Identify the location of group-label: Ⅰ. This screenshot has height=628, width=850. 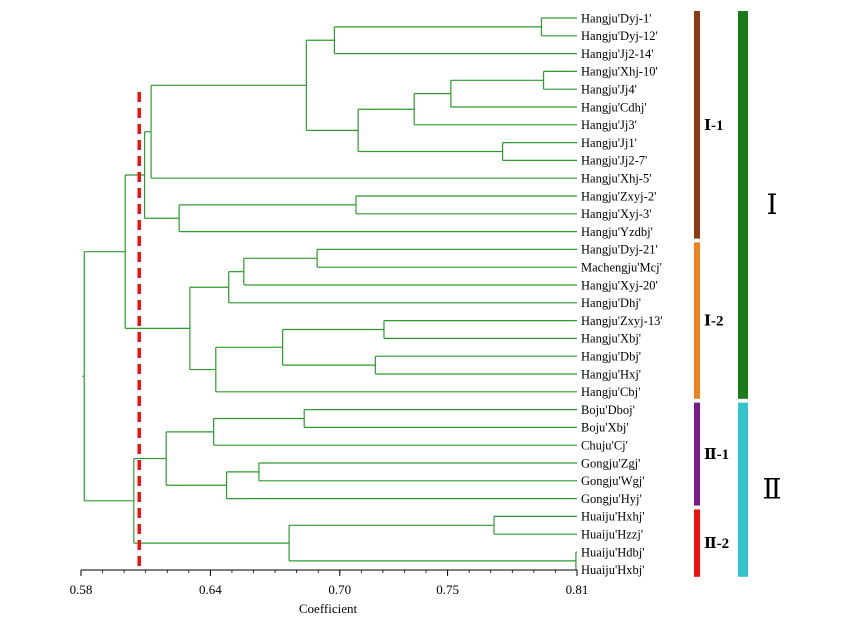
(771, 205).